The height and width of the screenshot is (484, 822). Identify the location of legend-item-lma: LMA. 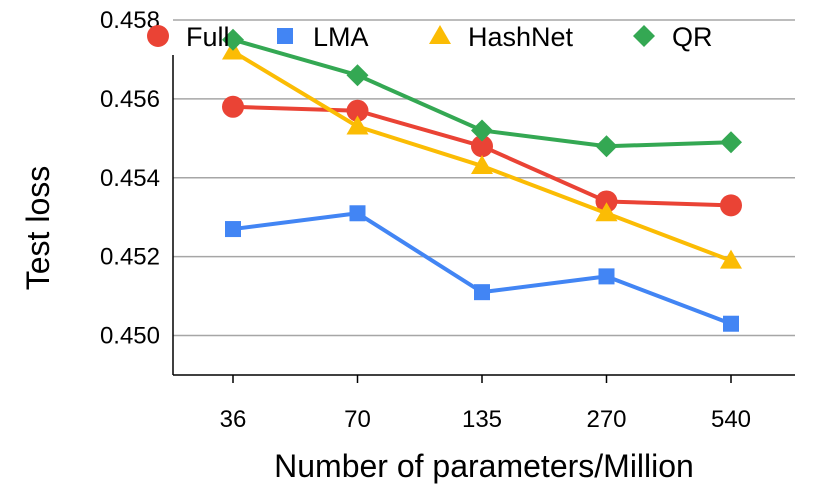
(323, 37).